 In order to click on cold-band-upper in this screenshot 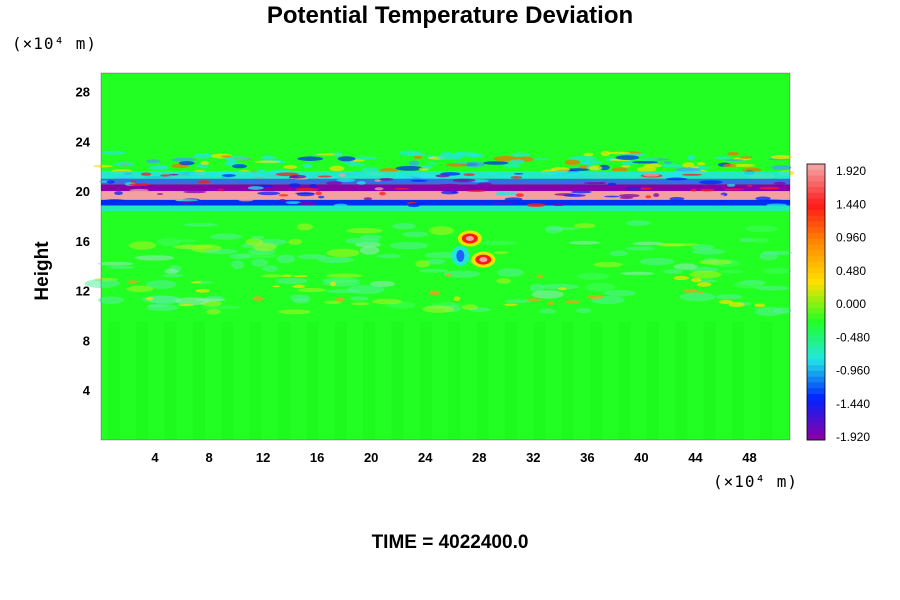, I will do `click(445, 188)`.